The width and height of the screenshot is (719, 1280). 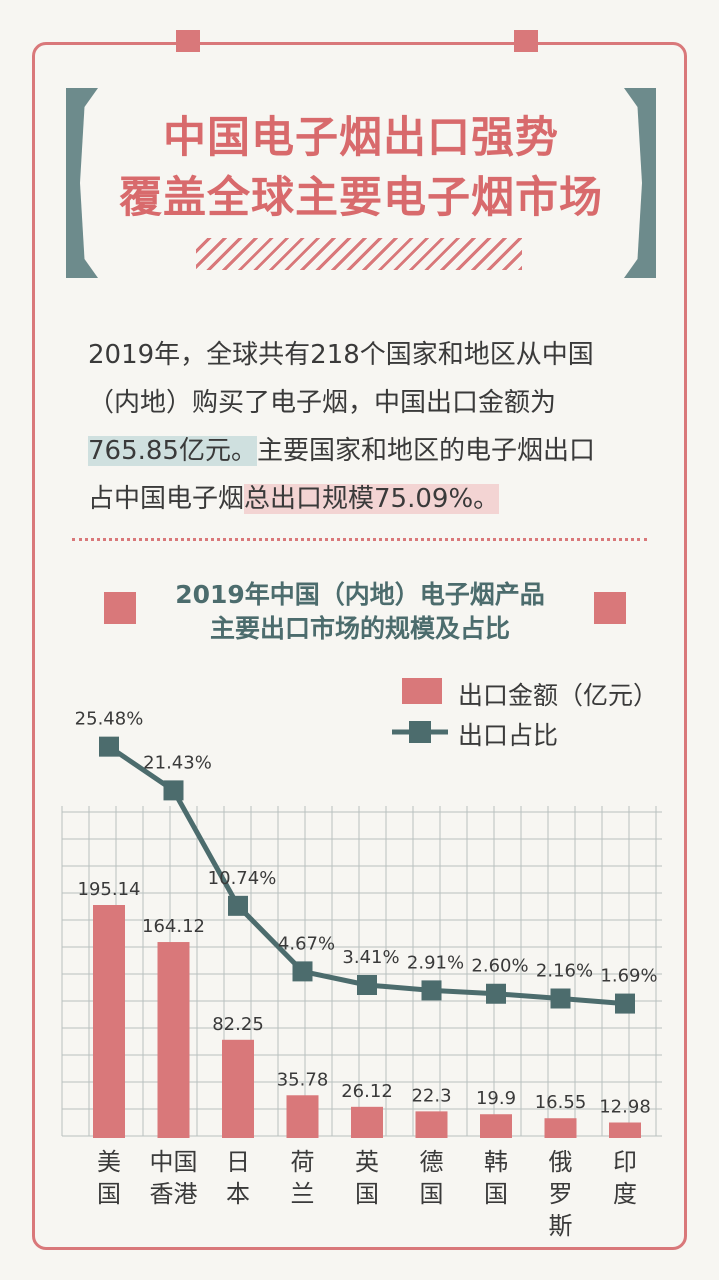 What do you see at coordinates (564, 971) in the screenshot?
I see `share-label-8: 2.16%` at bounding box center [564, 971].